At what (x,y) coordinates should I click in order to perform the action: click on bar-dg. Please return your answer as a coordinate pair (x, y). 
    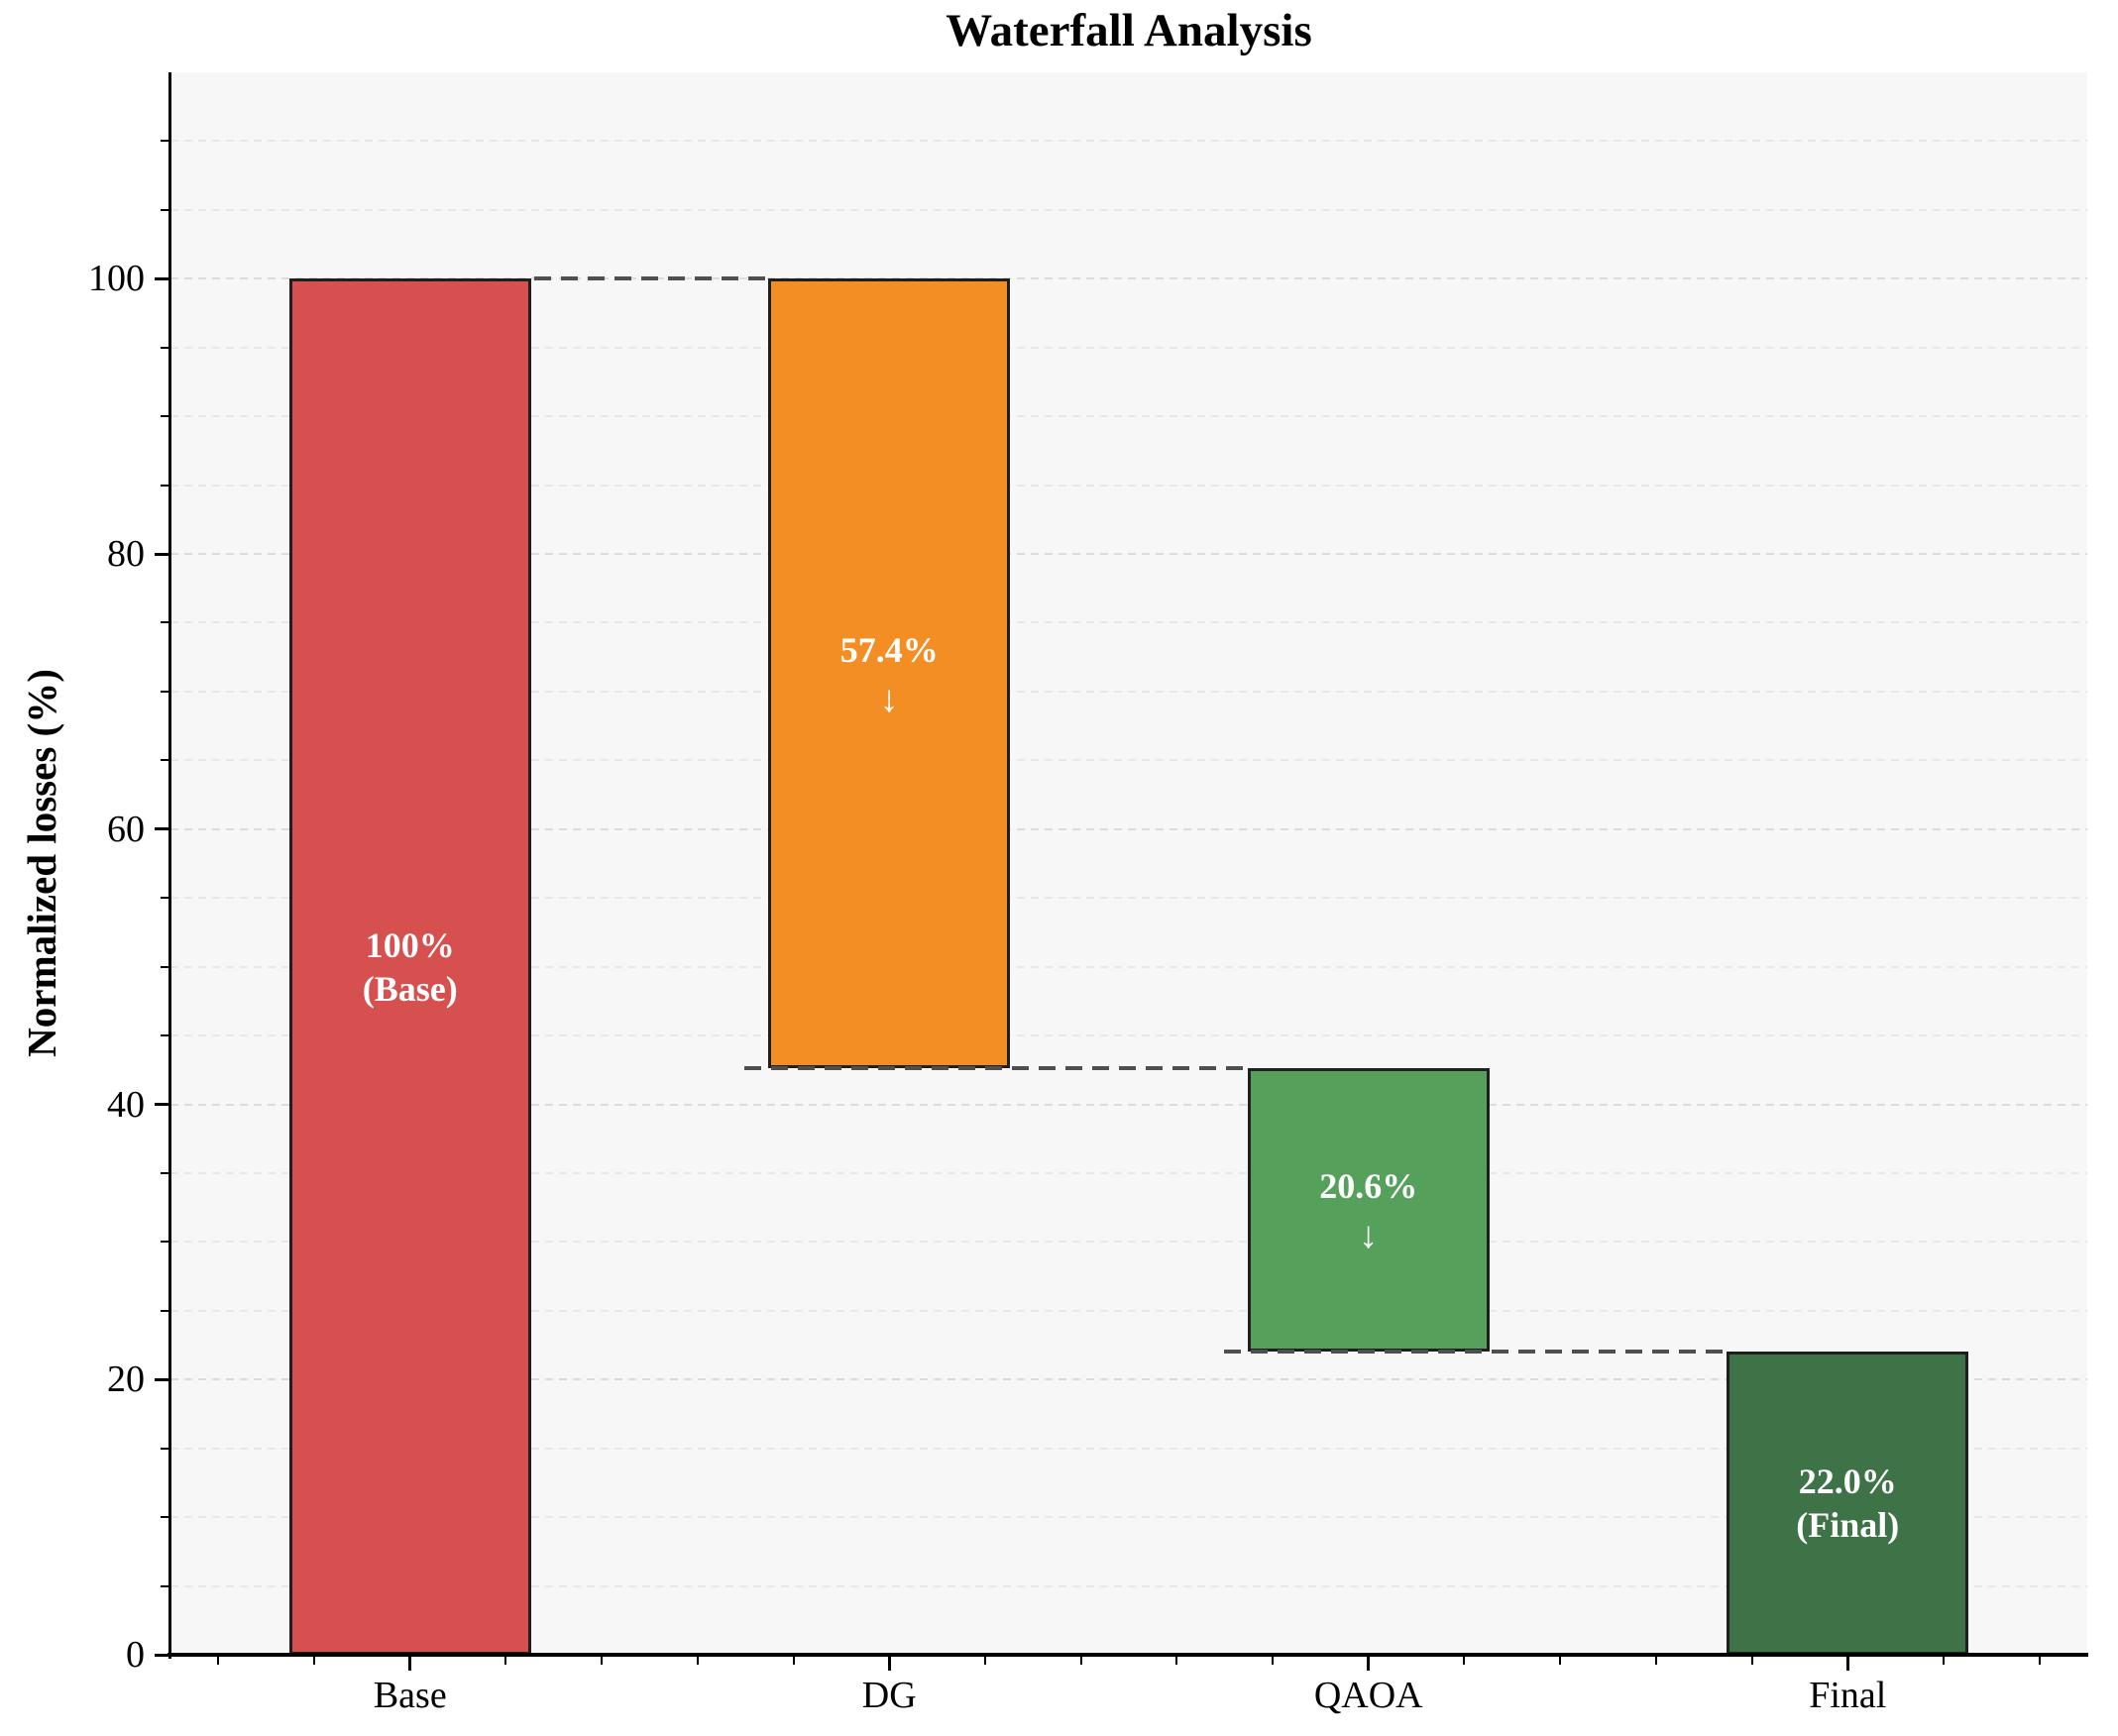
    Looking at the image, I should click on (889, 673).